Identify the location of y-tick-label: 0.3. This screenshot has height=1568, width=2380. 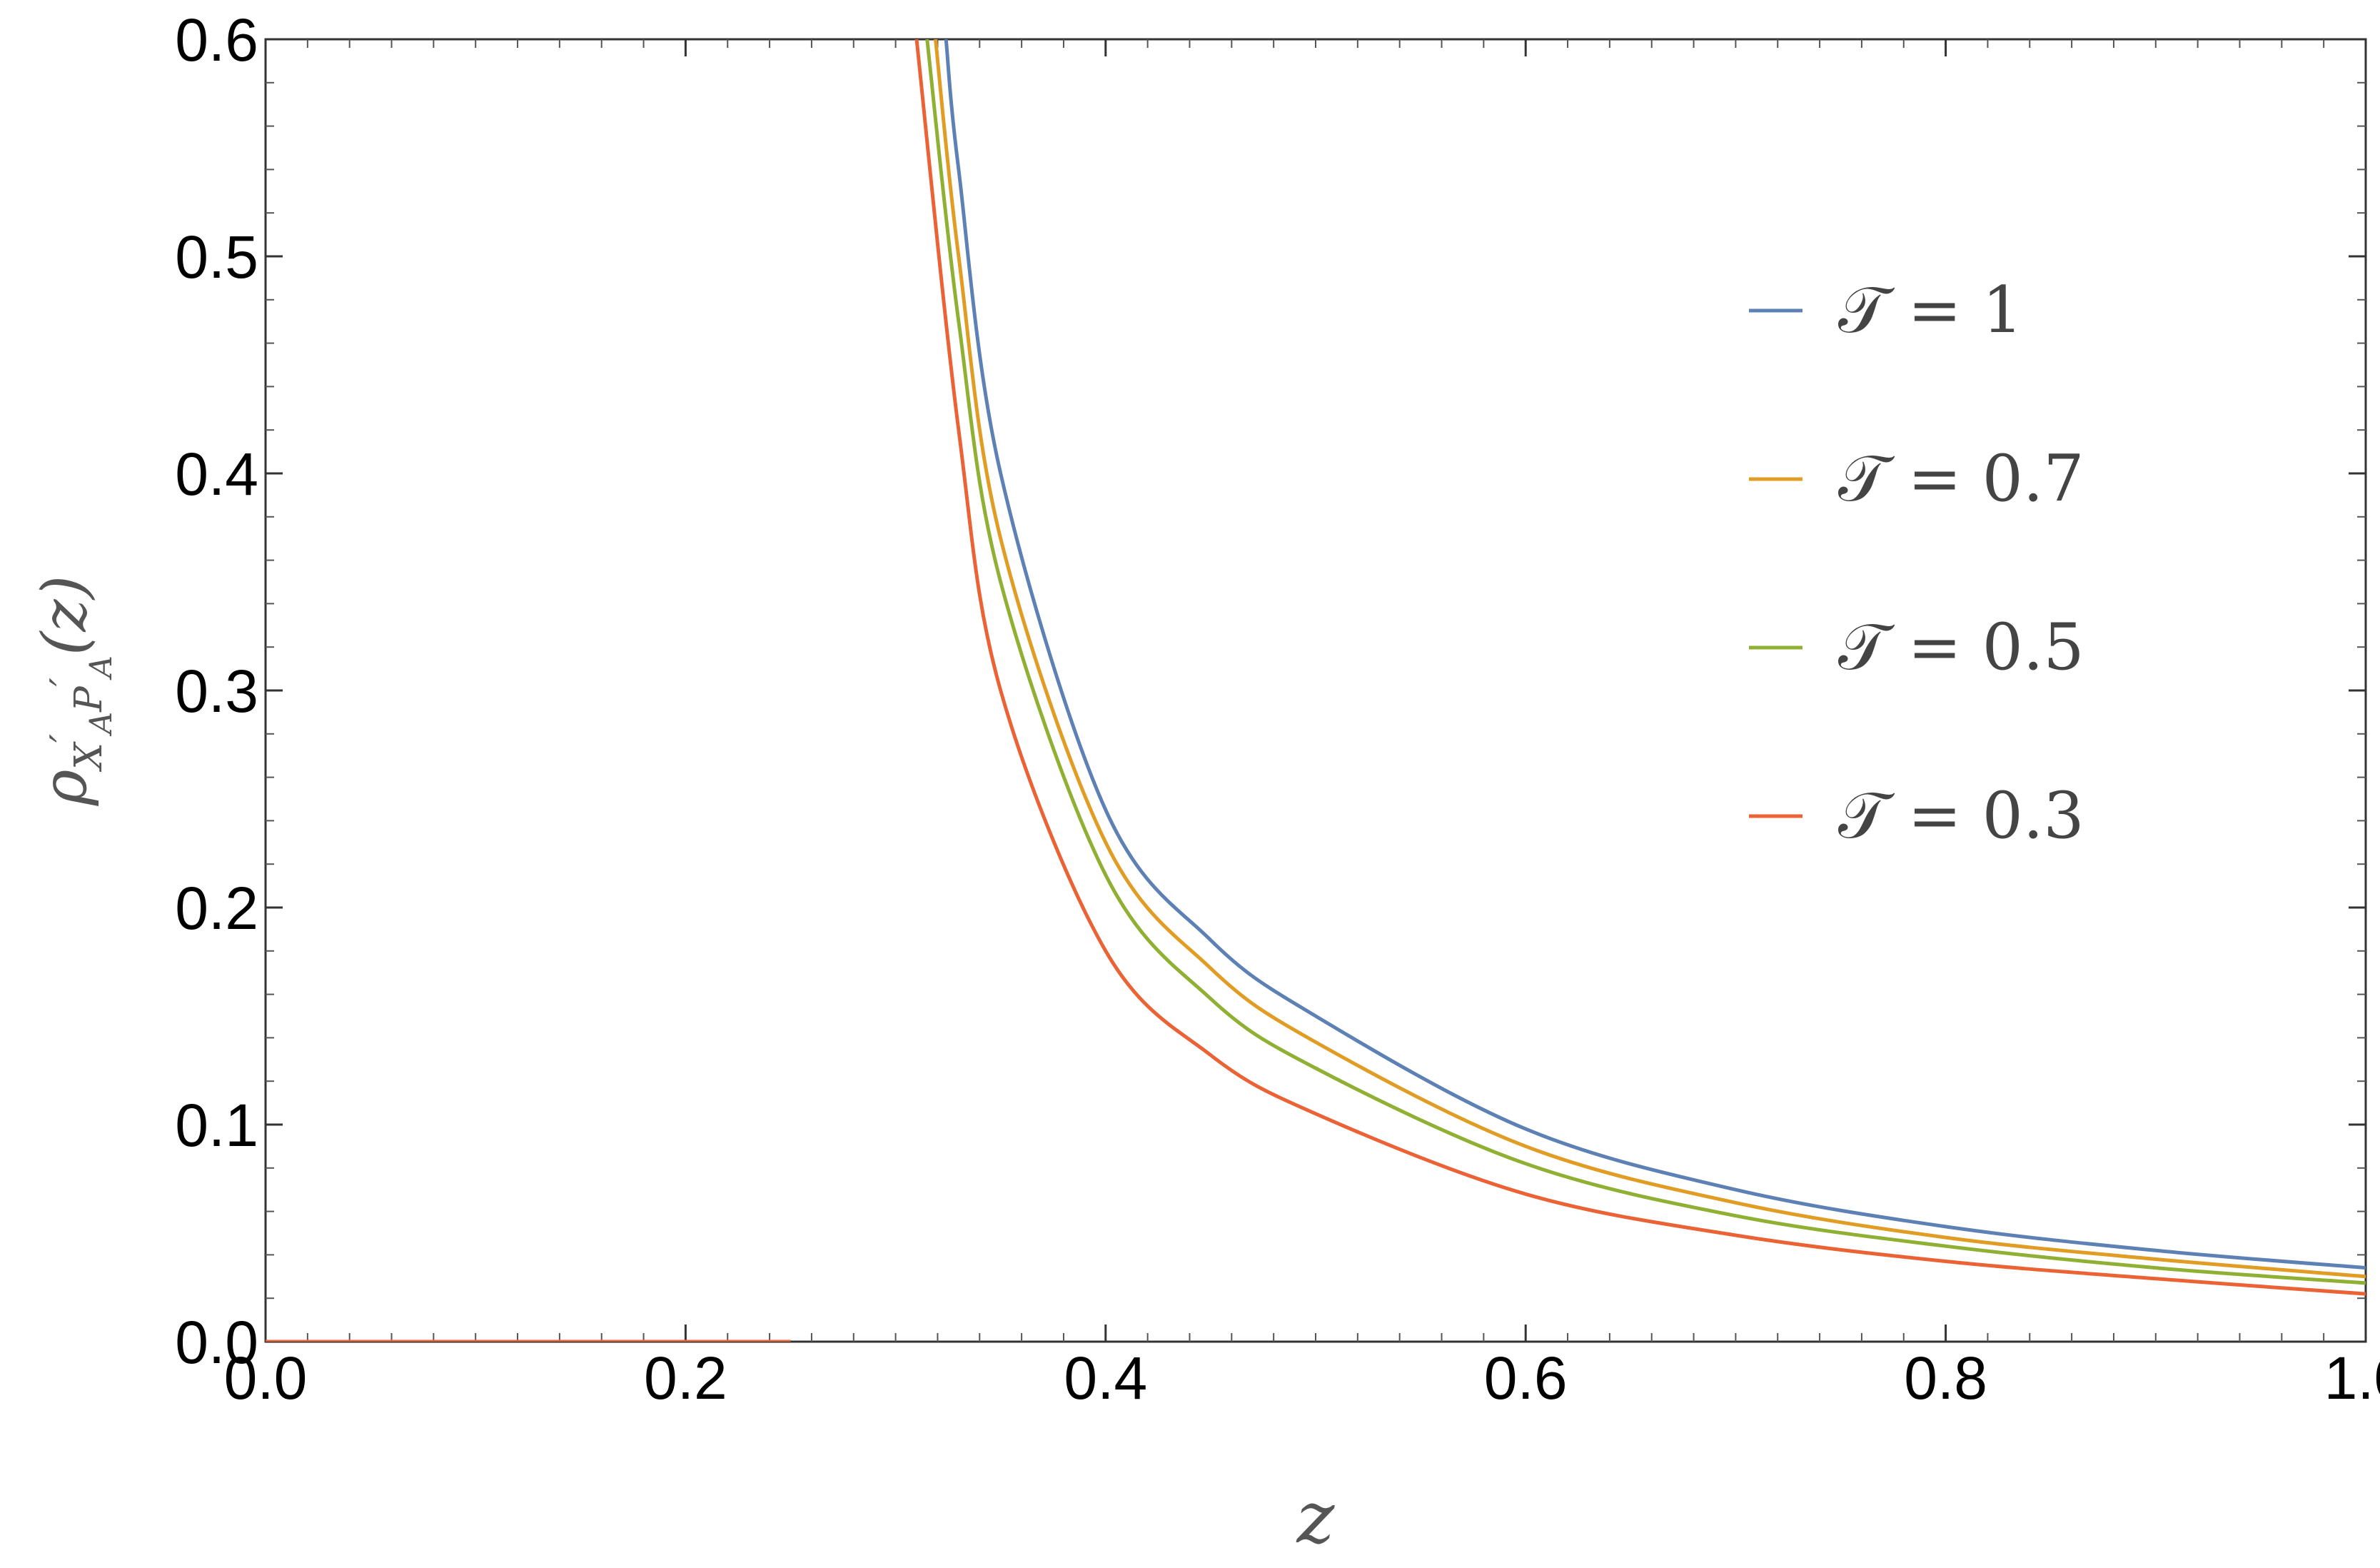
(216, 691).